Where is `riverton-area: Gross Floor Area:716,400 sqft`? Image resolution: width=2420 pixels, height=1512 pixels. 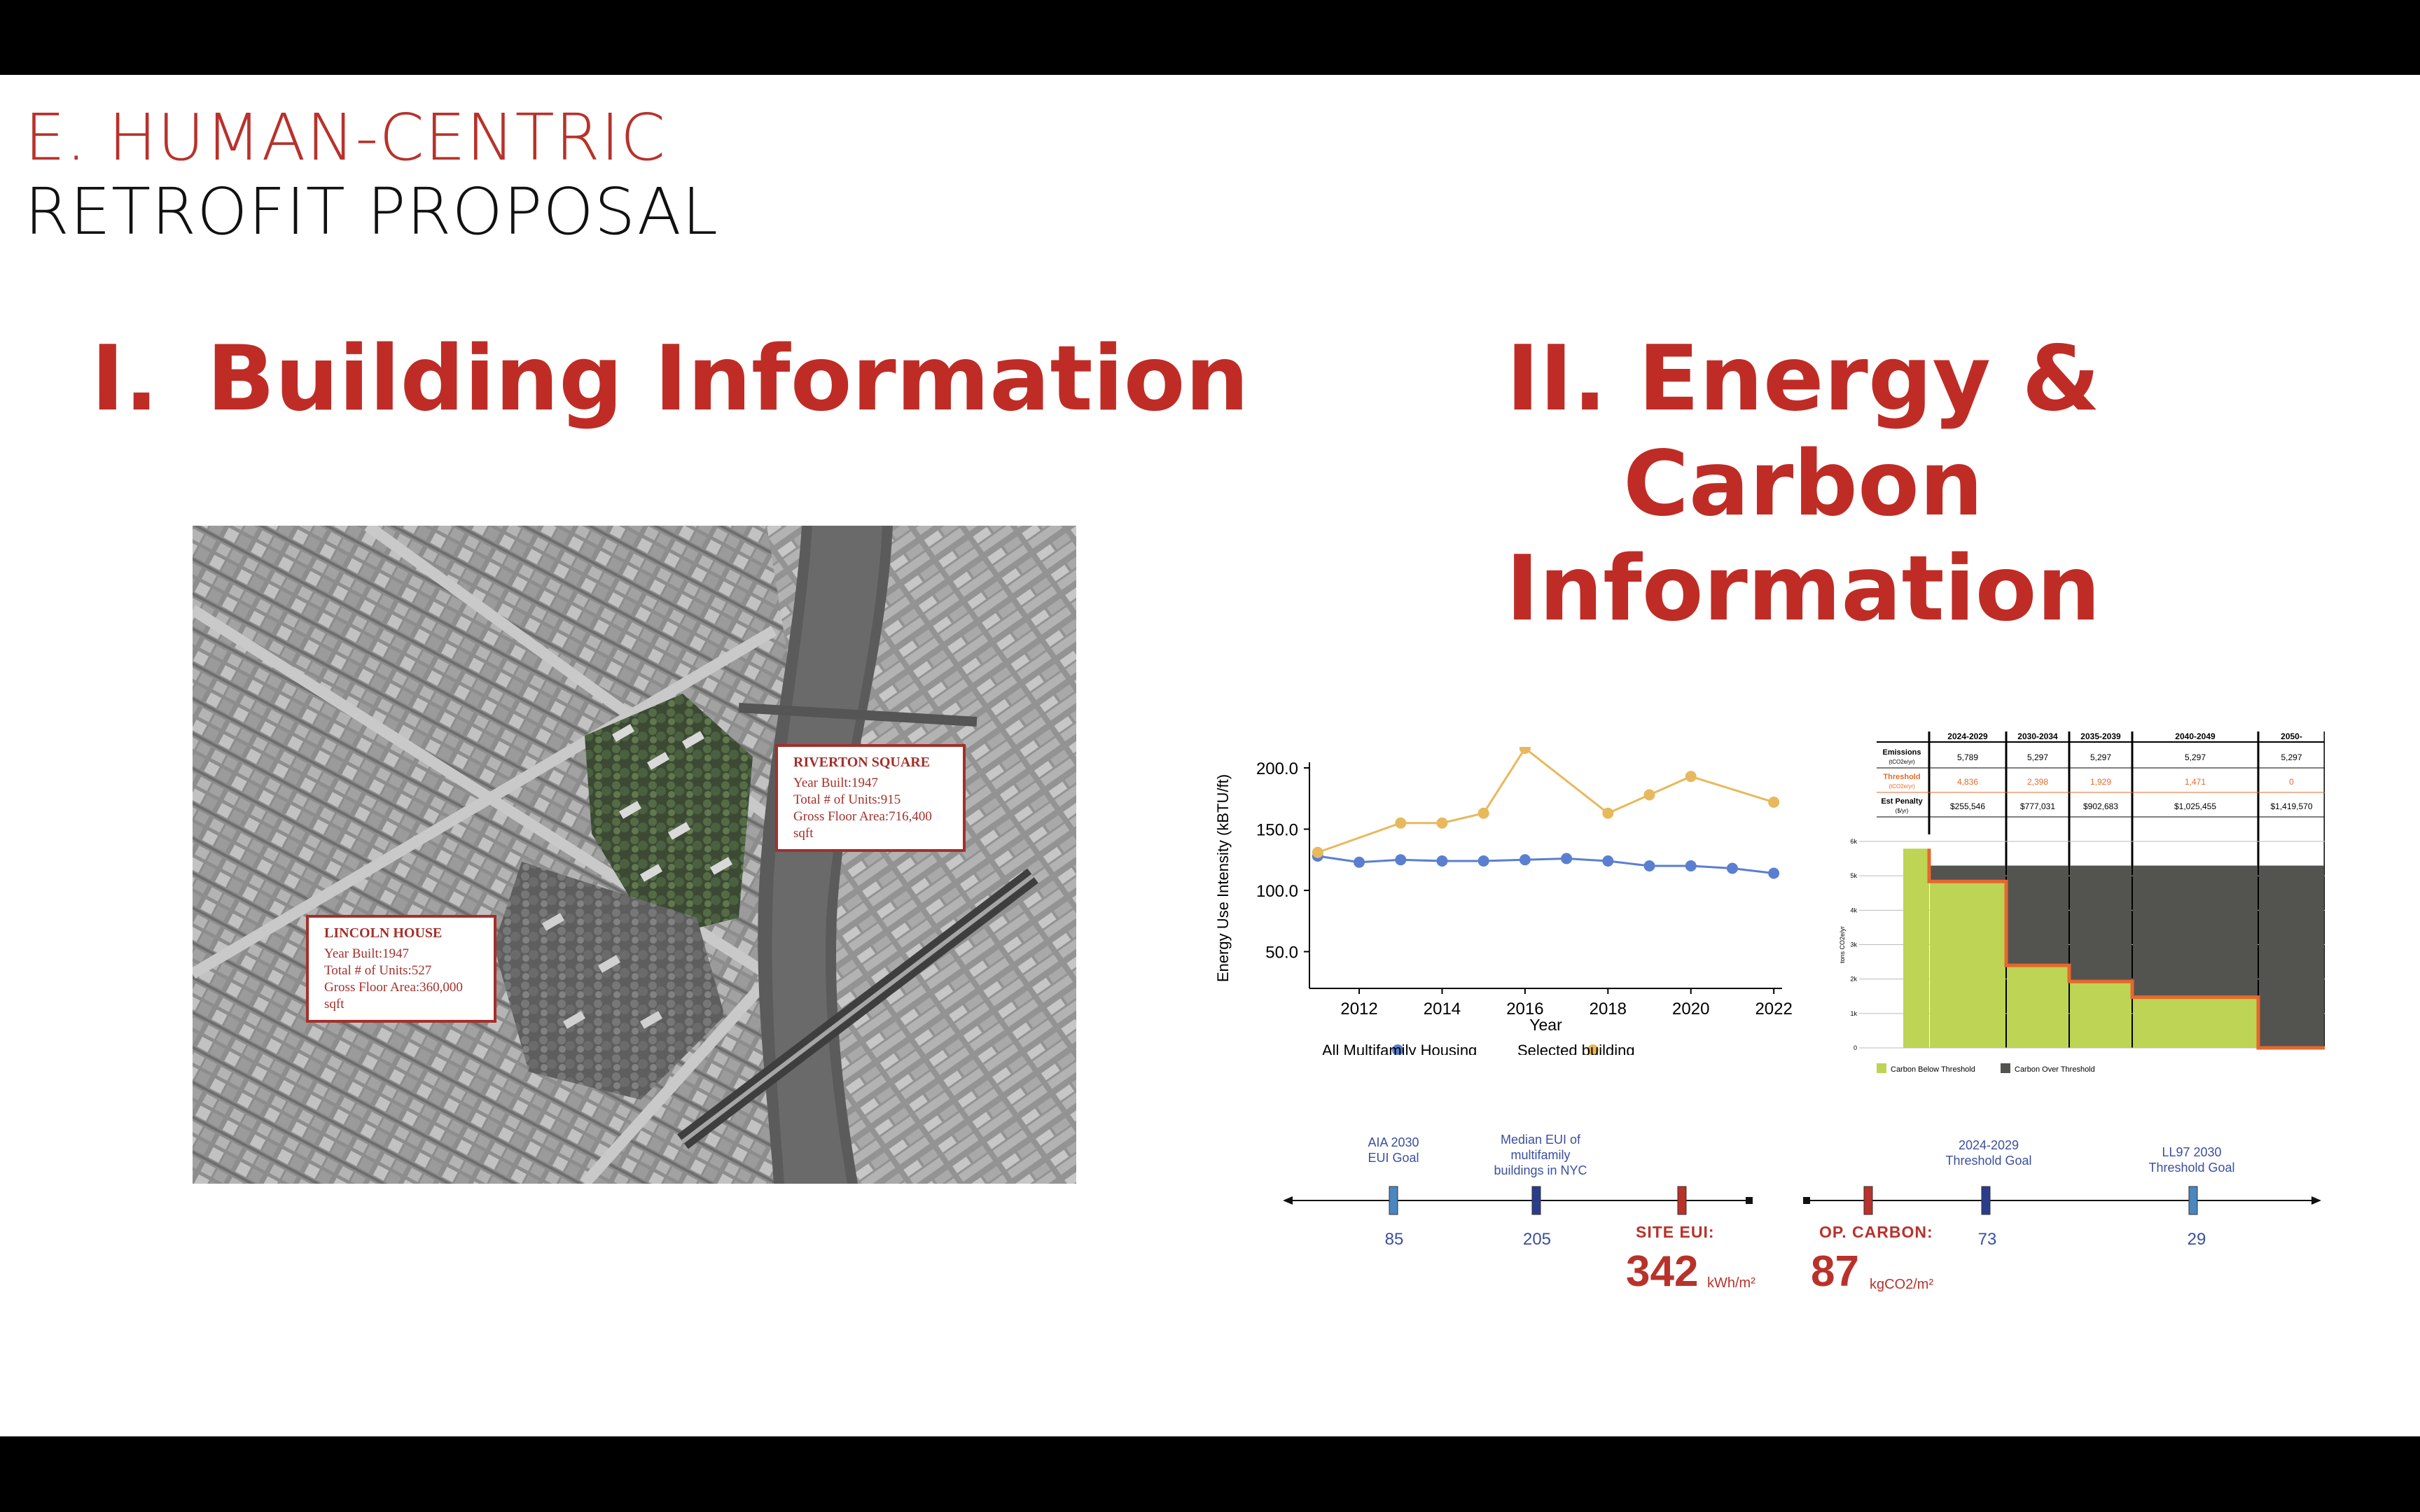
riverton-area: Gross Floor Area:716,400 sqft is located at coordinates (862, 825).